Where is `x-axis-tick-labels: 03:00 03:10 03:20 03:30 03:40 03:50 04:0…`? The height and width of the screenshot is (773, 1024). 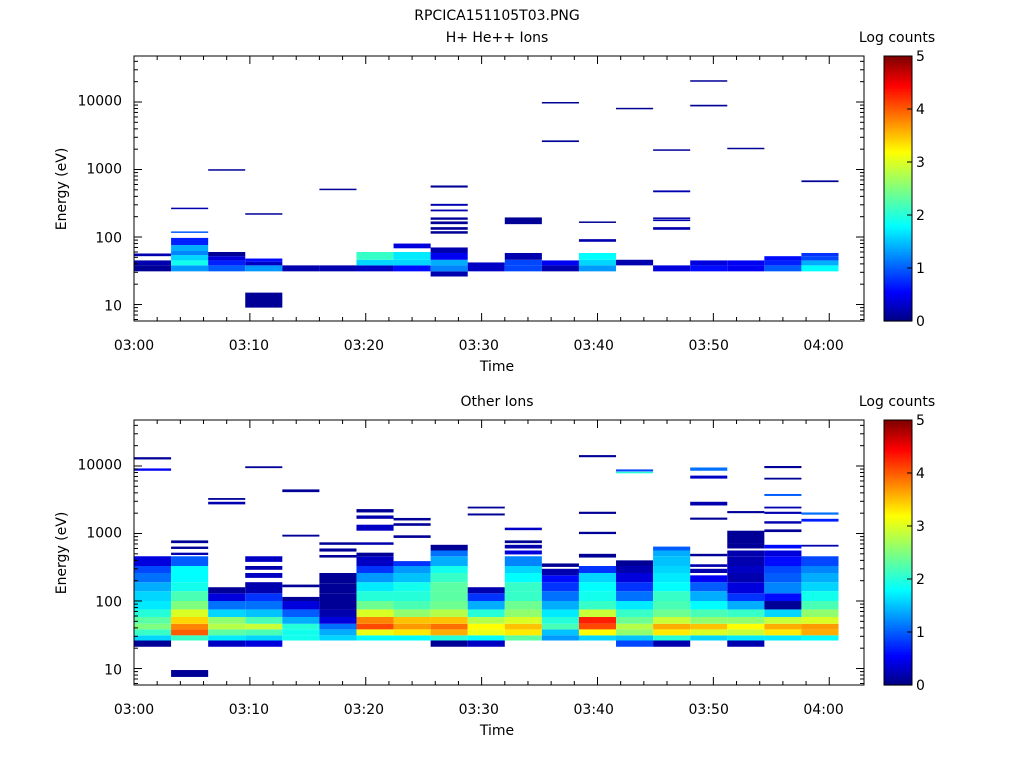 x-axis-tick-labels: 03:00 03:10 03:20 03:30 03:40 03:50 04:0… is located at coordinates (479, 710).